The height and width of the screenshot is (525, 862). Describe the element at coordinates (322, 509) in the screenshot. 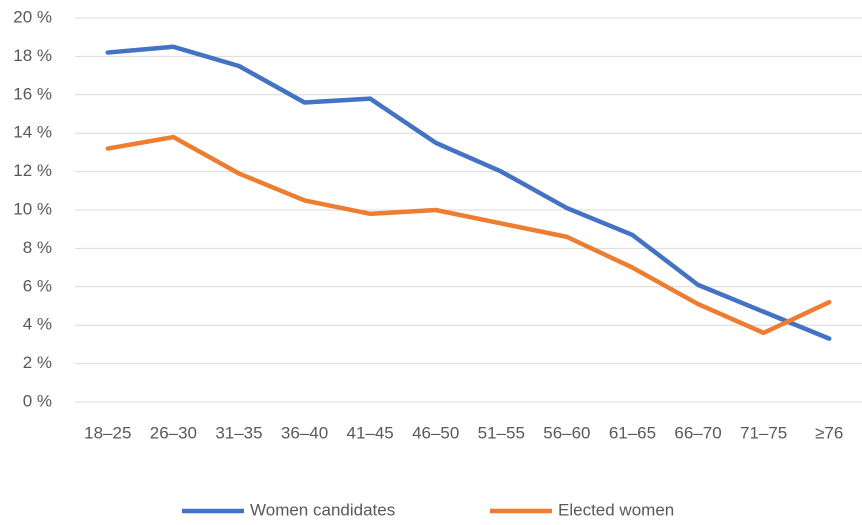

I see `legend-label: Women candidates` at that location.